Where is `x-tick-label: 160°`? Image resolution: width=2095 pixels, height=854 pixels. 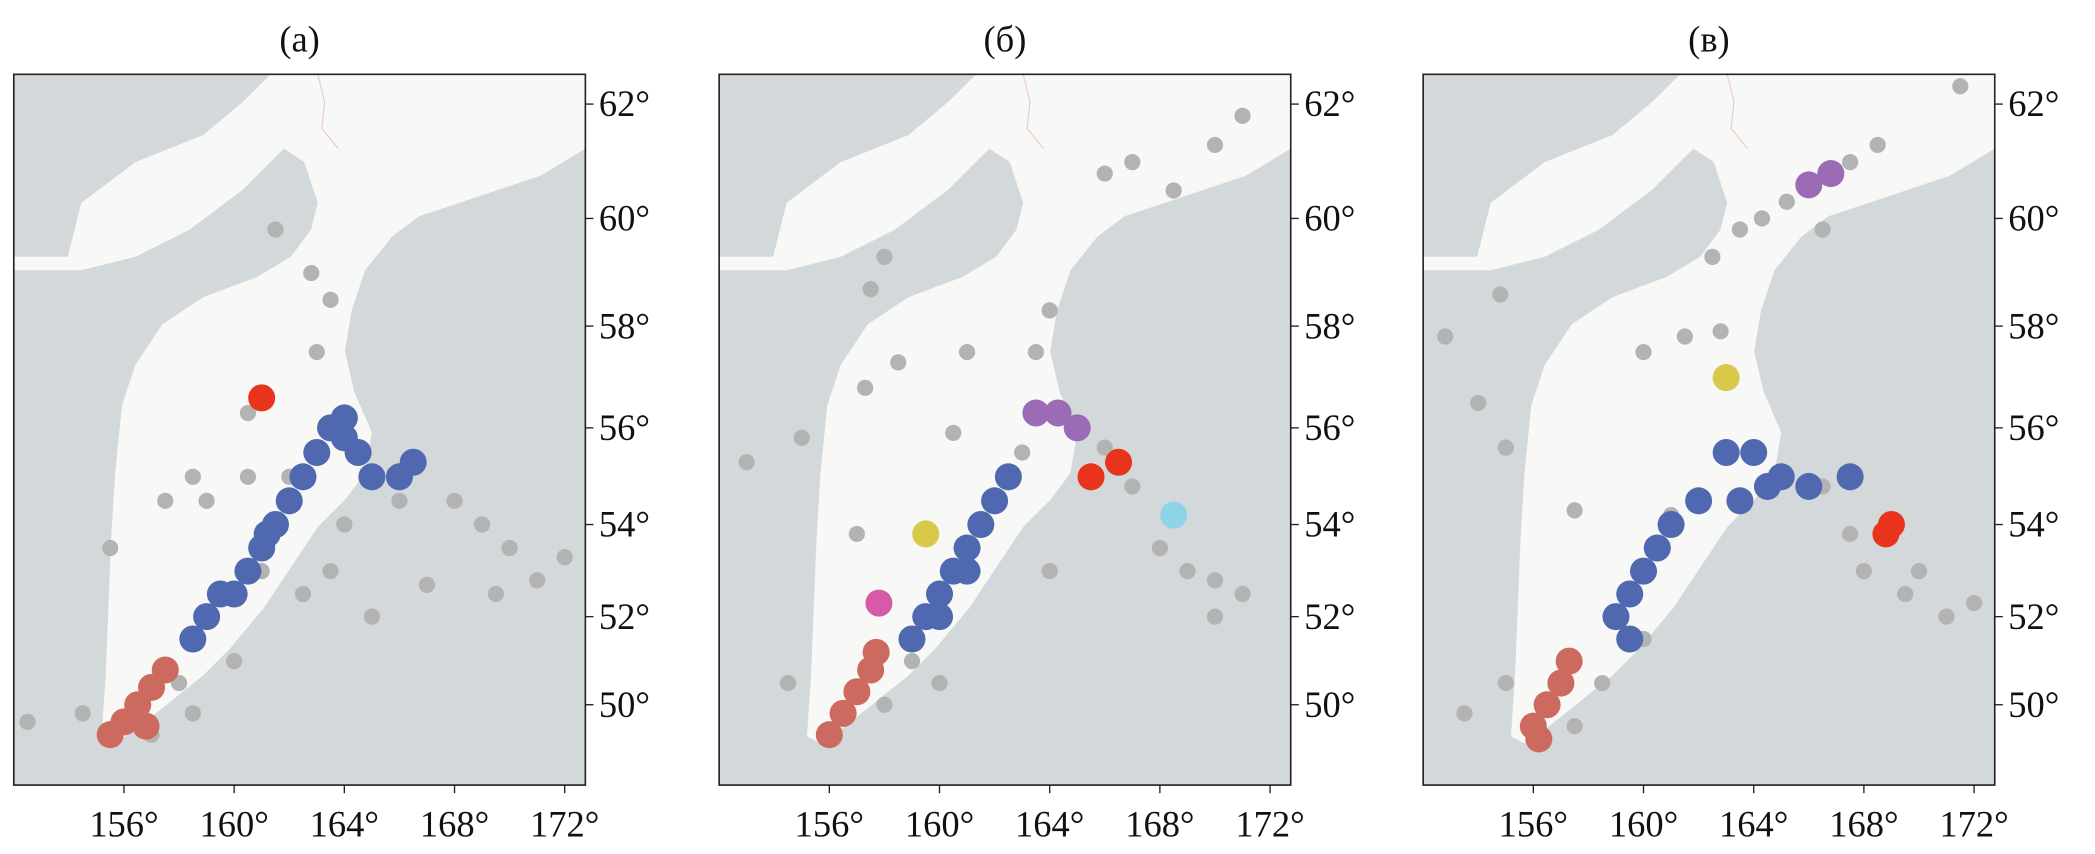 x-tick-label: 160° is located at coordinates (939, 823).